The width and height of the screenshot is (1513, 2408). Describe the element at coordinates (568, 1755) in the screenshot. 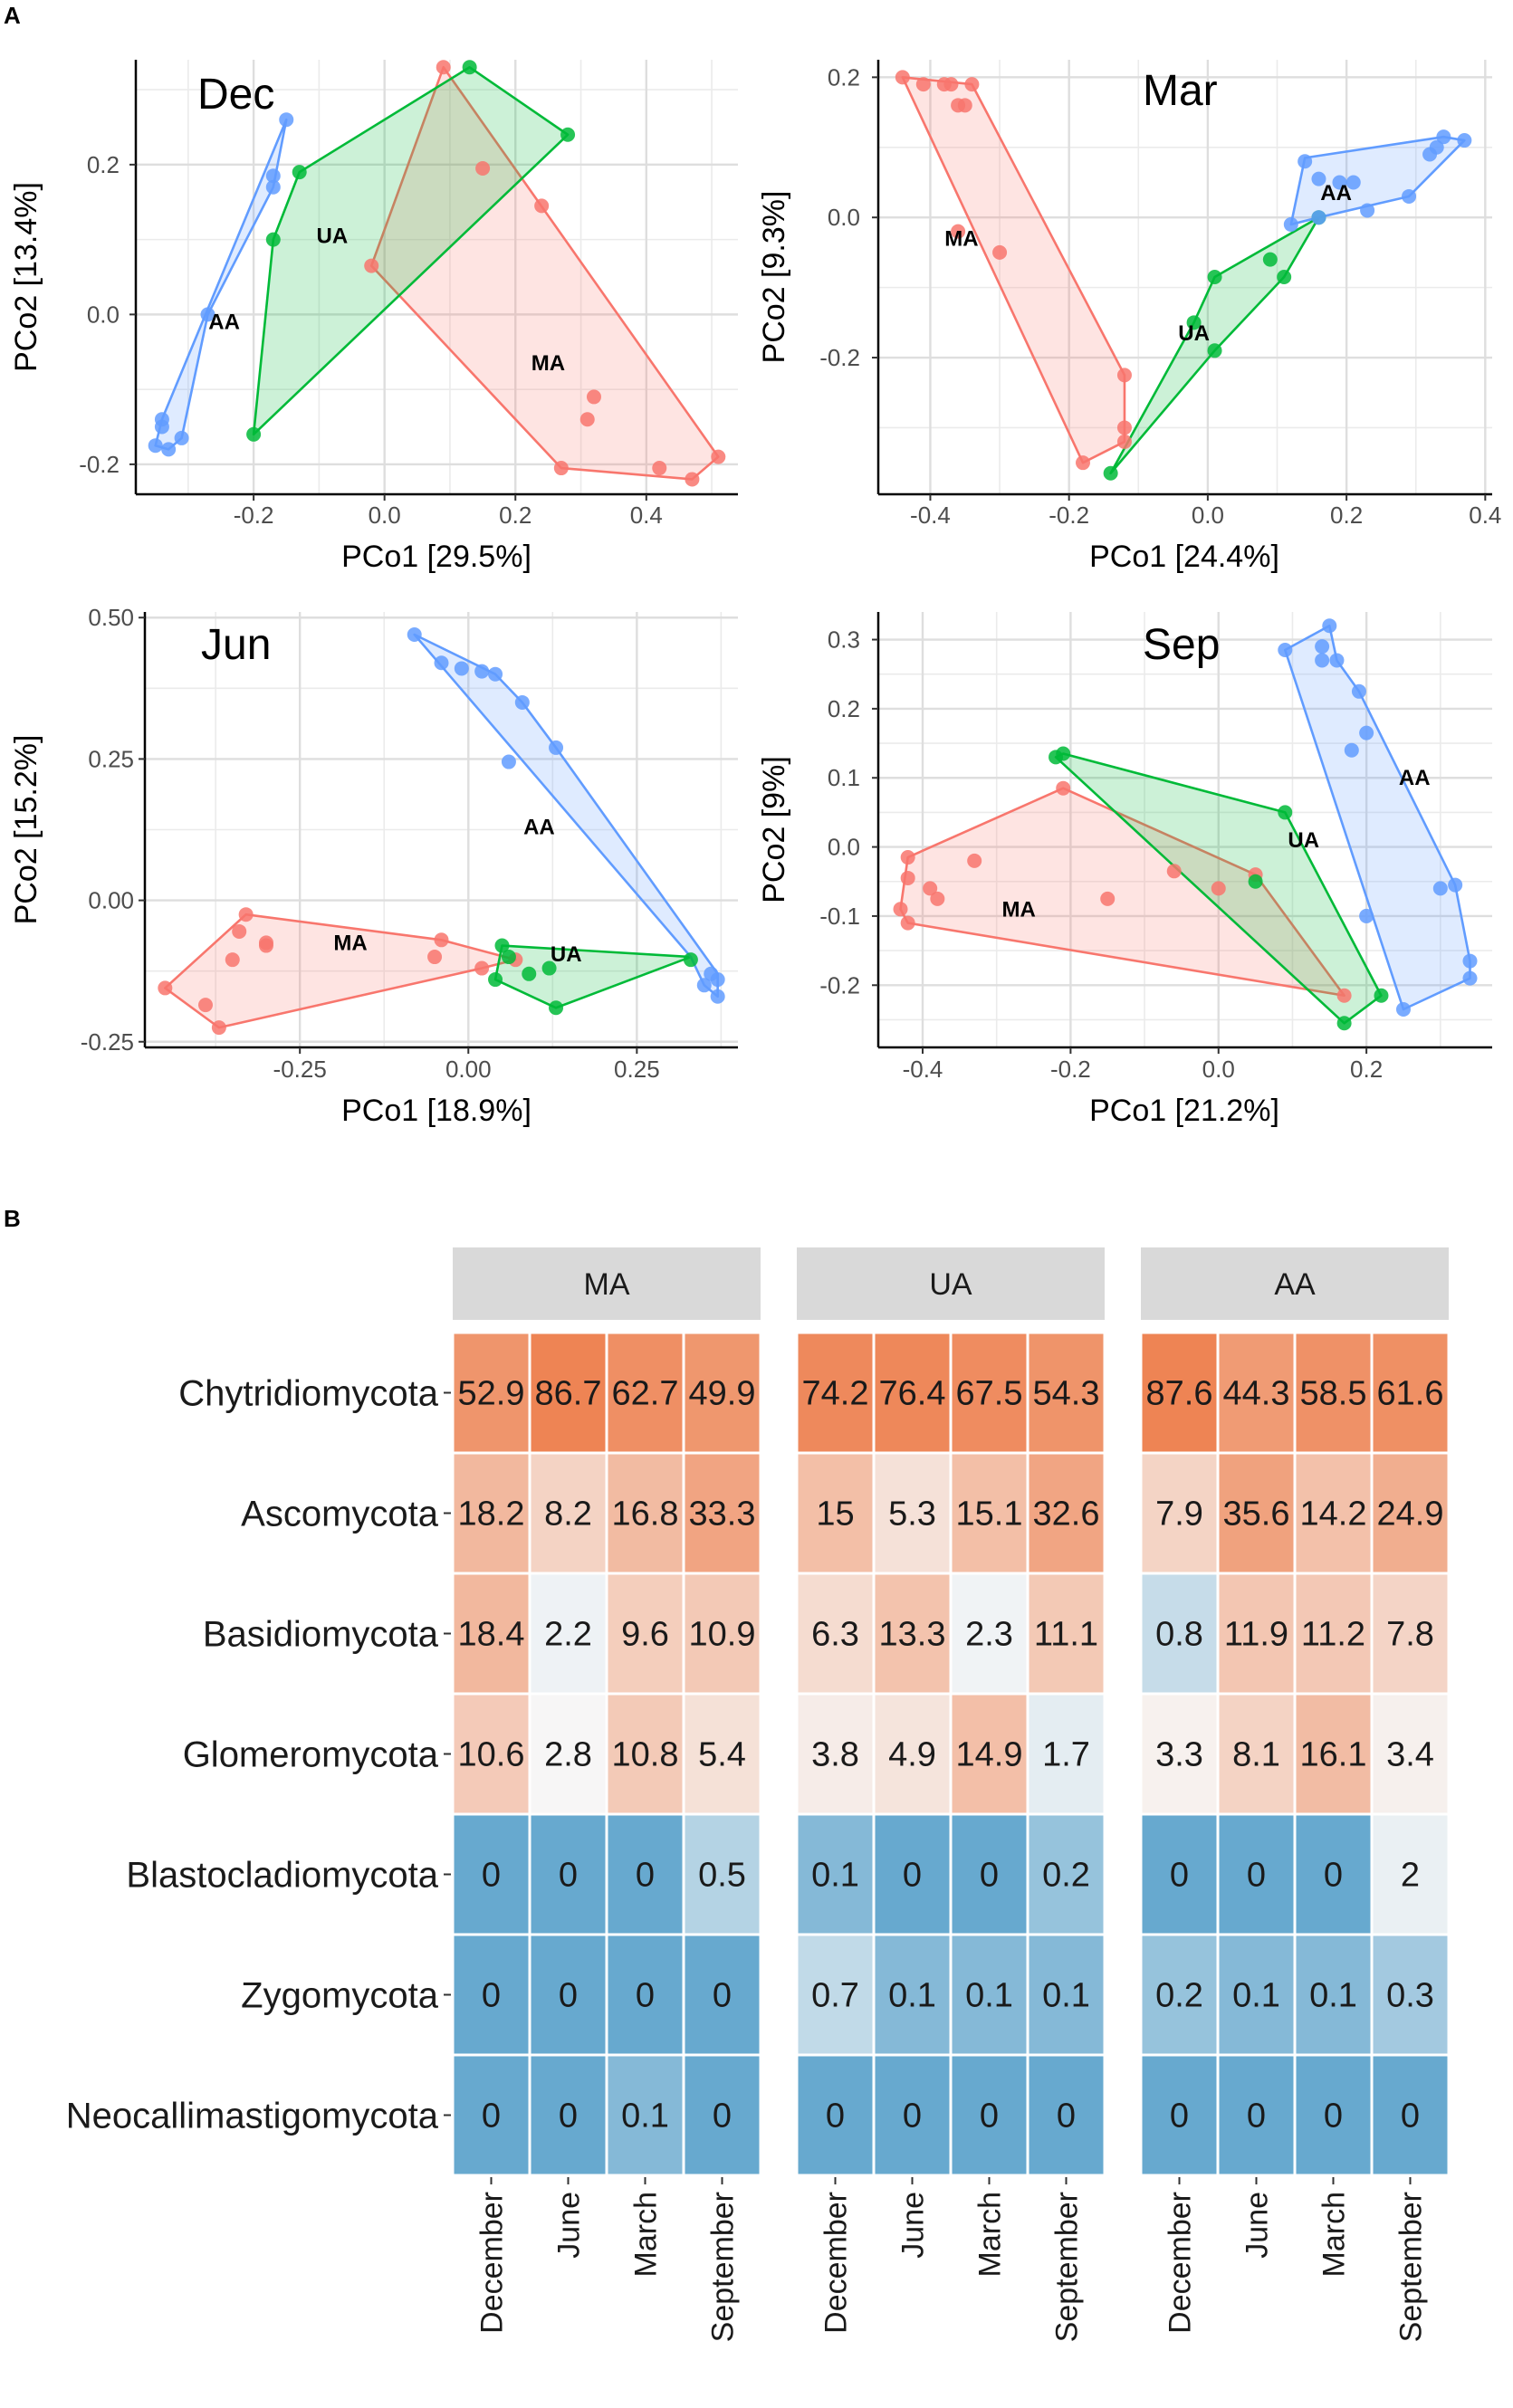

I see `cell-value: 2.8` at that location.